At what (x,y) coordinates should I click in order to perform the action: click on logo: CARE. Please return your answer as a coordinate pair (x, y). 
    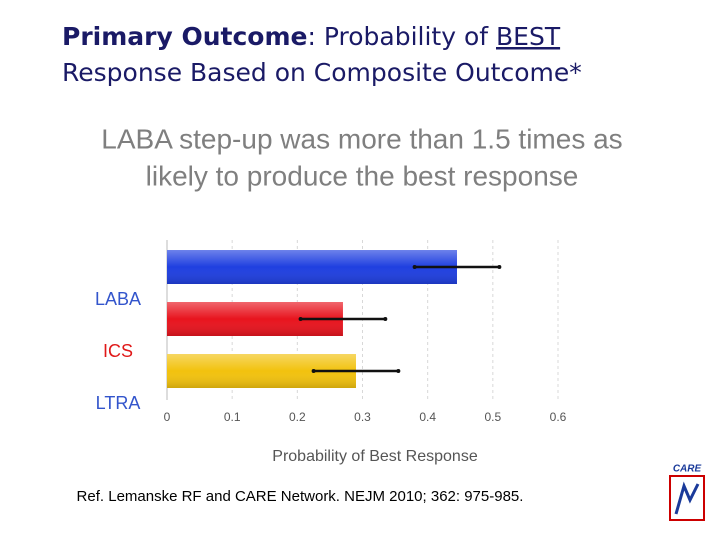
    Looking at the image, I should click on (687, 492).